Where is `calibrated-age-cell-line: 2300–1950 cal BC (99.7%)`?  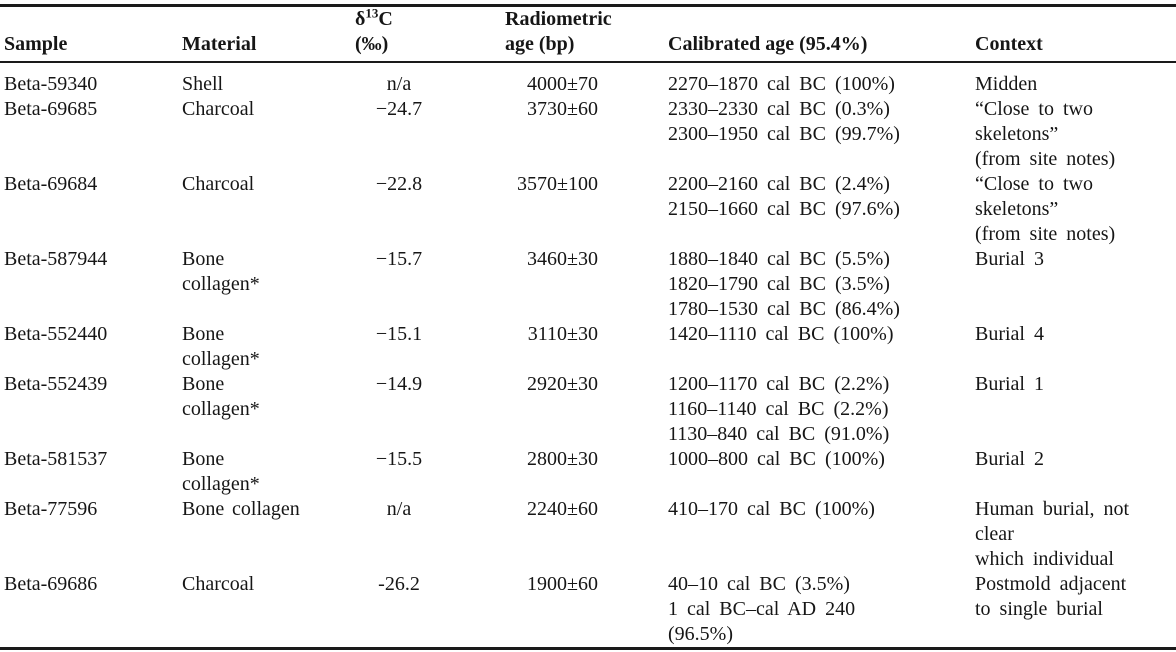
calibrated-age-cell-line: 2300–1950 cal BC (99.7%) is located at coordinates (784, 134).